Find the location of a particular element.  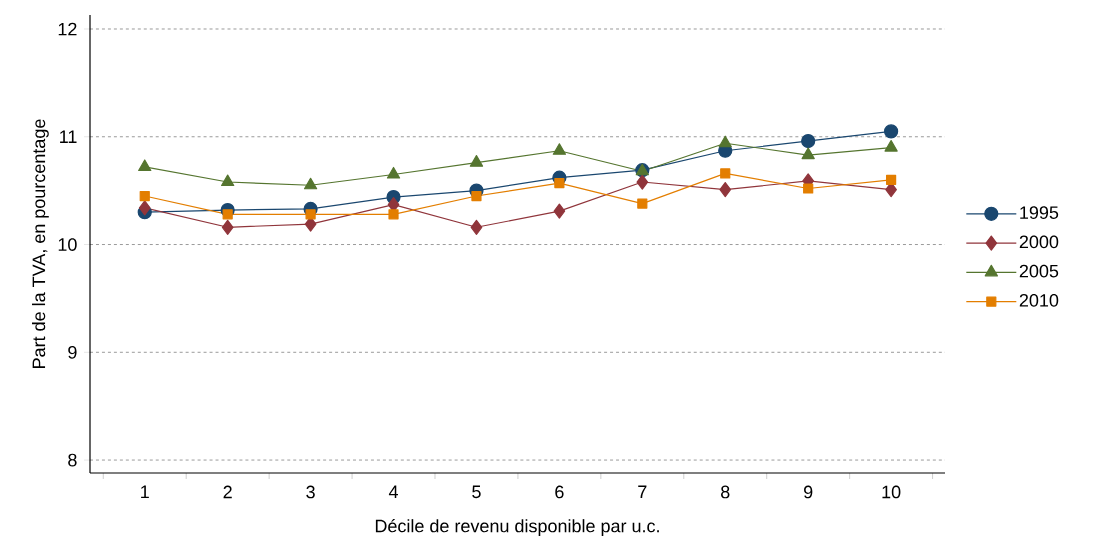

x-tick-label: 3 is located at coordinates (310, 492).